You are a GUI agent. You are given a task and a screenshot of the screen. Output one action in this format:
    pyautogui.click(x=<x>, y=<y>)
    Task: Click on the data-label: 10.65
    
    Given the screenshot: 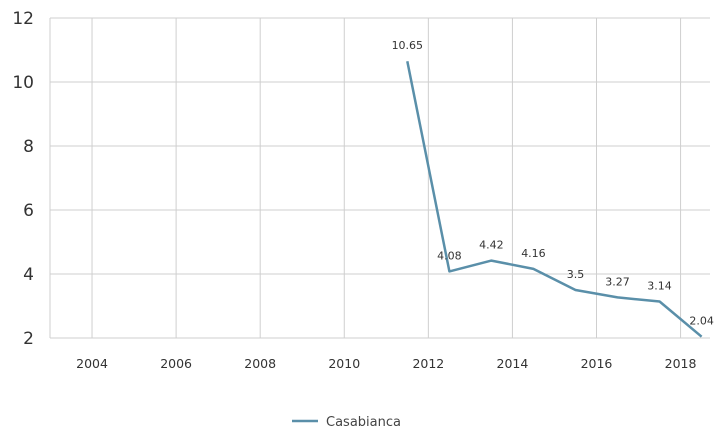 What is the action you would take?
    pyautogui.click(x=408, y=45)
    